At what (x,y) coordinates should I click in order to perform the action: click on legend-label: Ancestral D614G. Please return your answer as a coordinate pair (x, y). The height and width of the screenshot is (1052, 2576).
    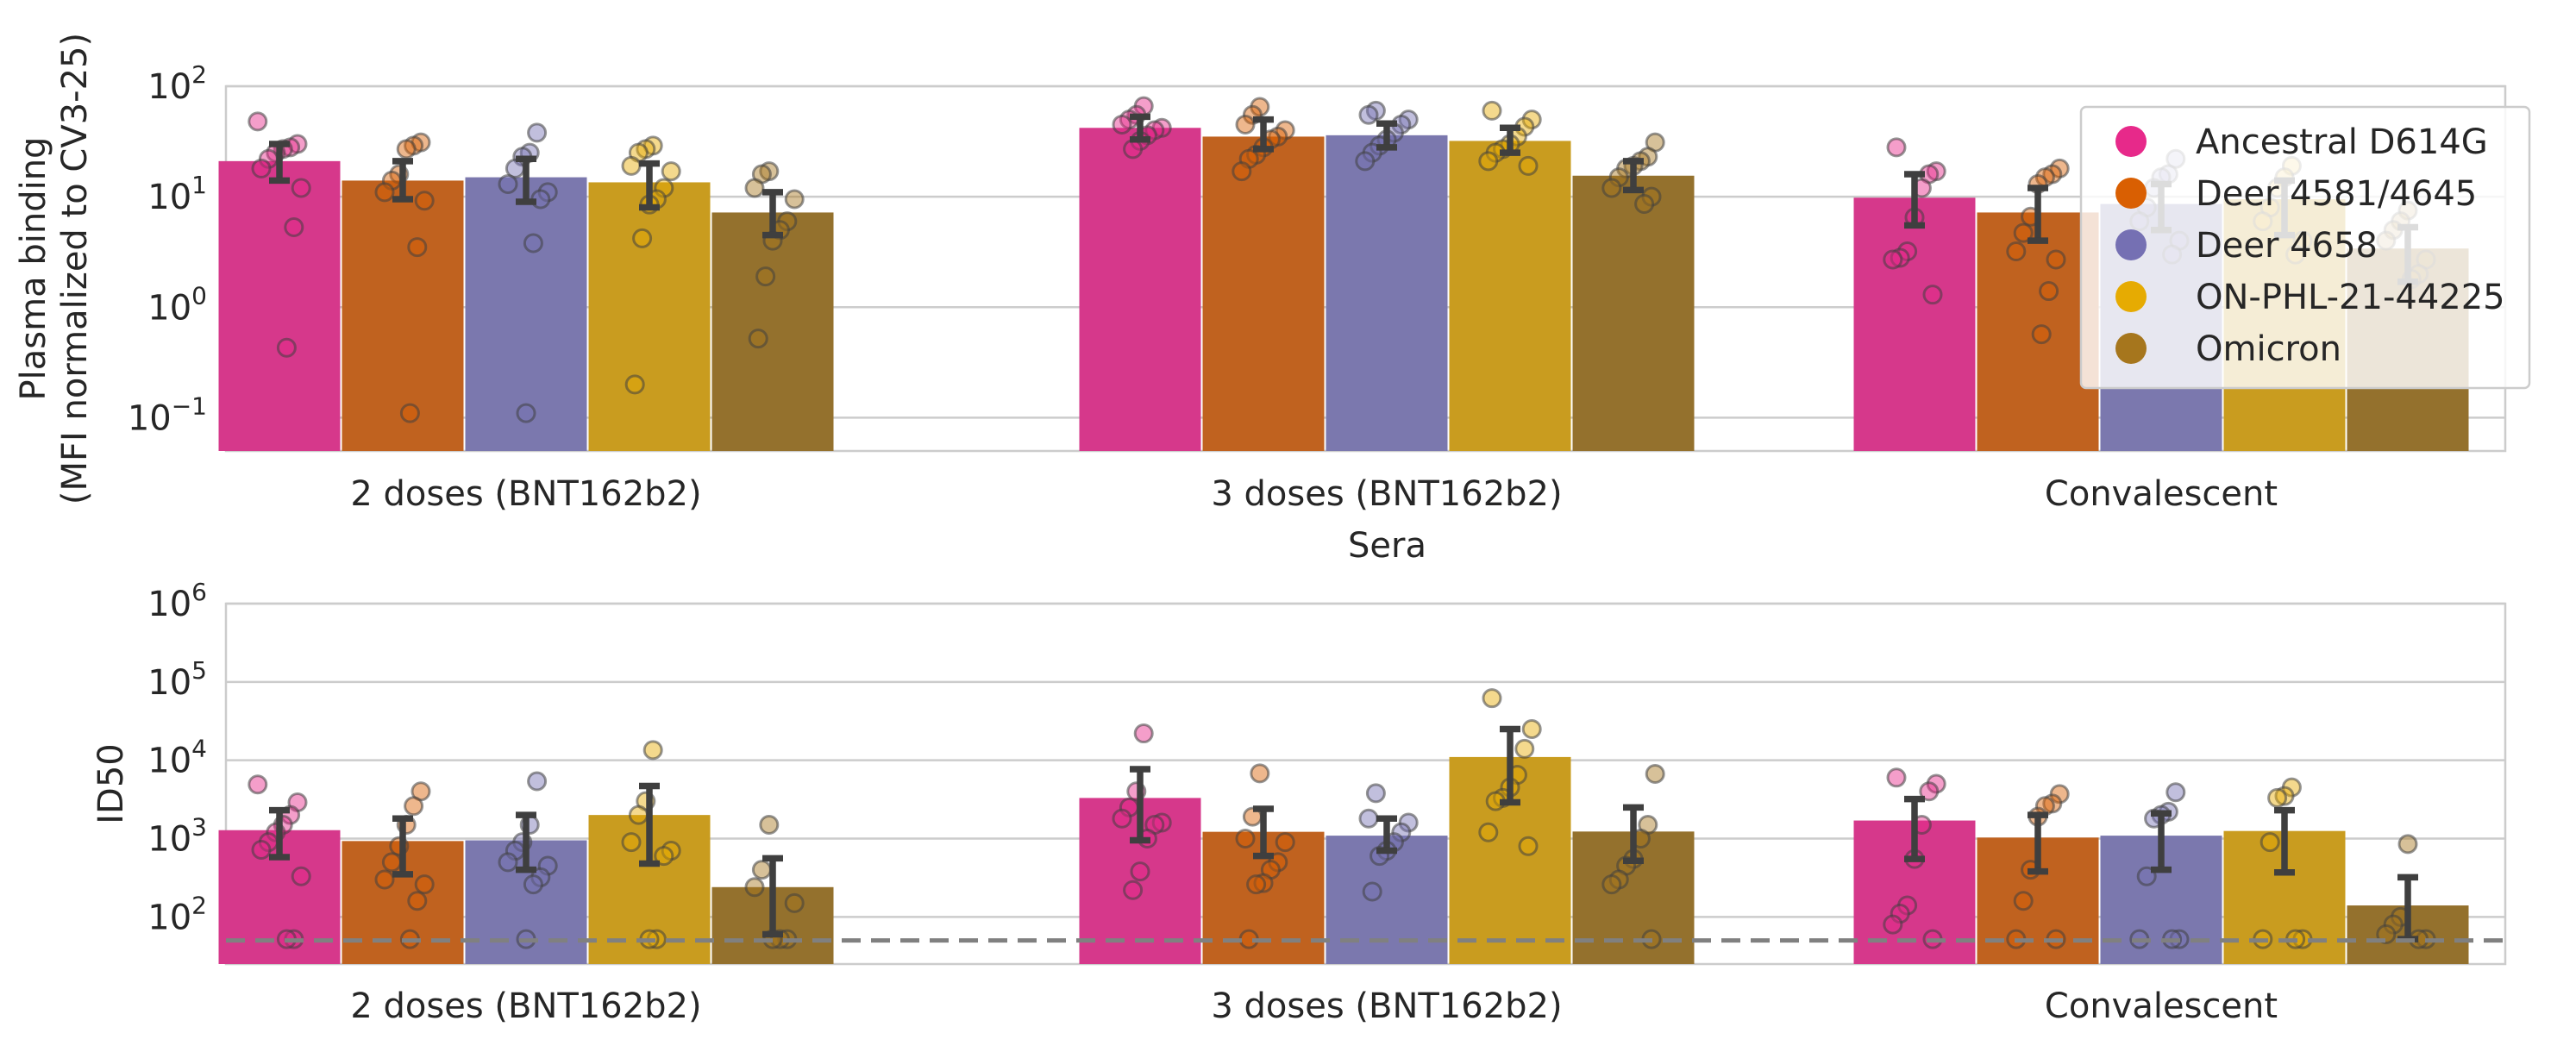
    Looking at the image, I should click on (2342, 142).